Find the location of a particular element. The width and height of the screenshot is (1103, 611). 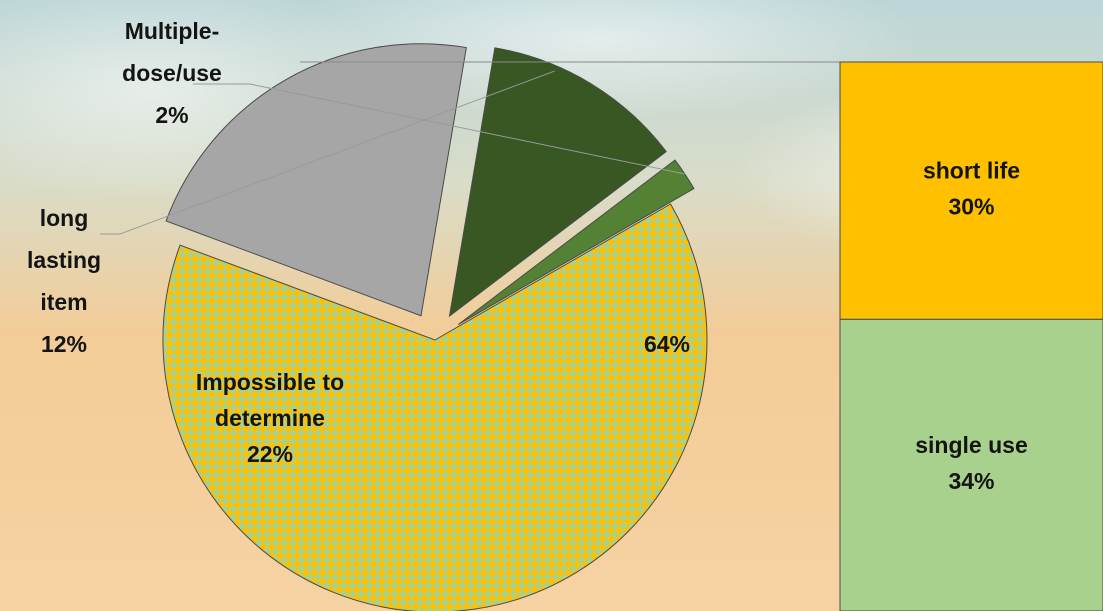

bar-label-single-use: single use 34% is located at coordinates (971, 463).